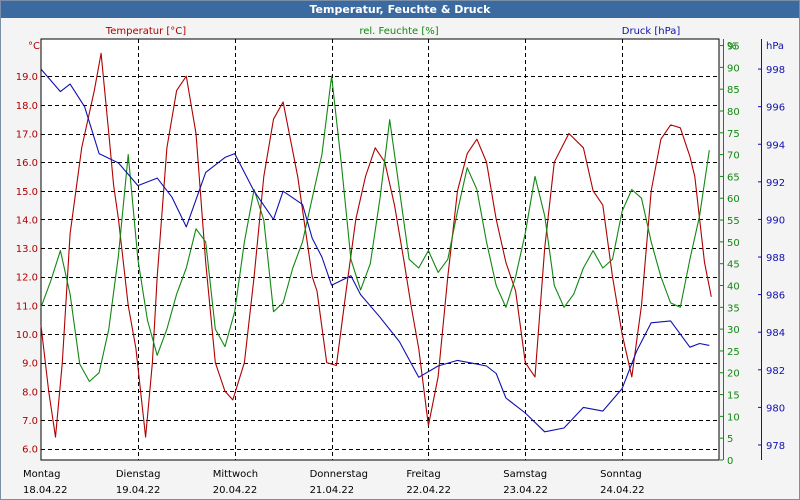 This screenshot has height=500, width=800. Describe the element at coordinates (733, 417) in the screenshot. I see `humidity-tick-label: 10` at that location.